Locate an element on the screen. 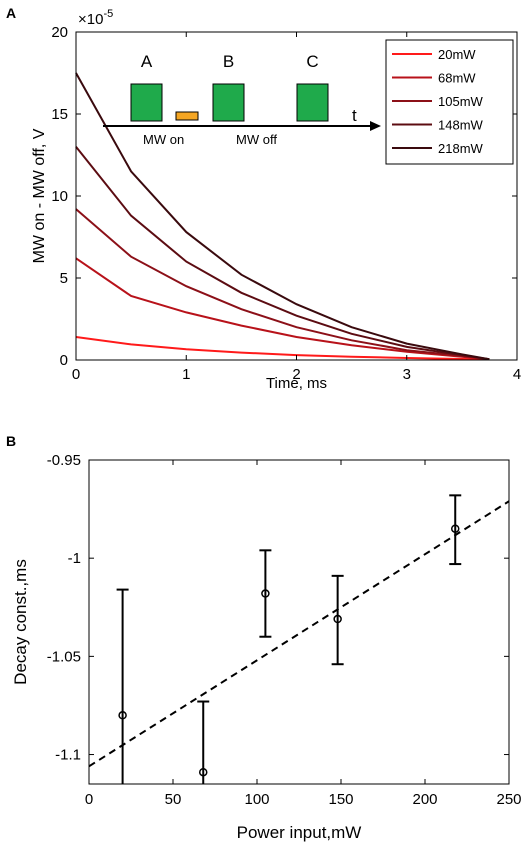 Image resolution: width=529 pixels, height=848 pixels. y-tick-label-b: -1 is located at coordinates (74, 558).